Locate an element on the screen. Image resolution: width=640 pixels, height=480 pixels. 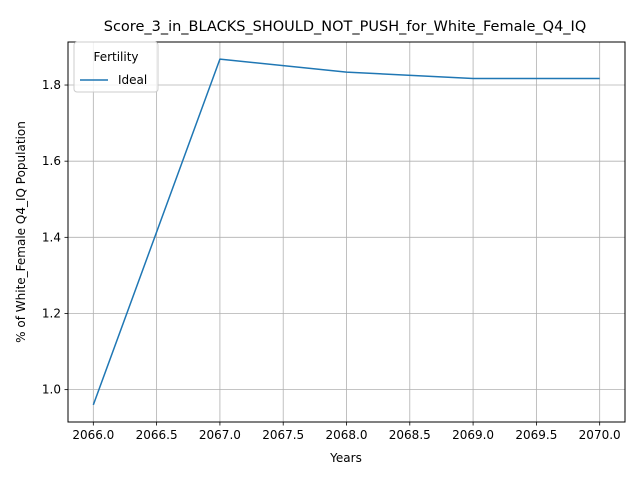
y-tick-label: 1.4 is located at coordinates (51, 237).